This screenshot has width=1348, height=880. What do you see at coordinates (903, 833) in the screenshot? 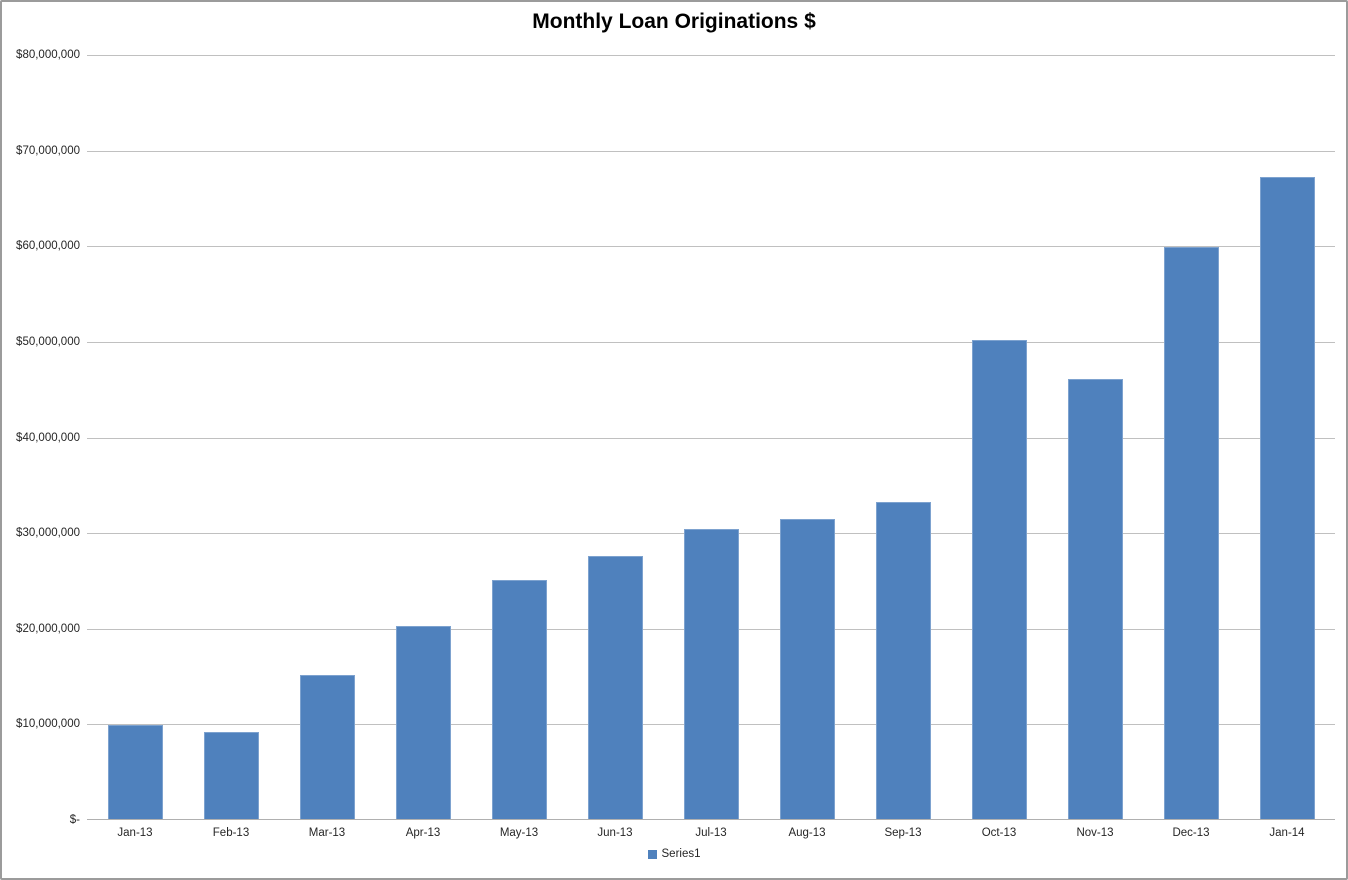
I see `x-tick-label: Sep-13` at bounding box center [903, 833].